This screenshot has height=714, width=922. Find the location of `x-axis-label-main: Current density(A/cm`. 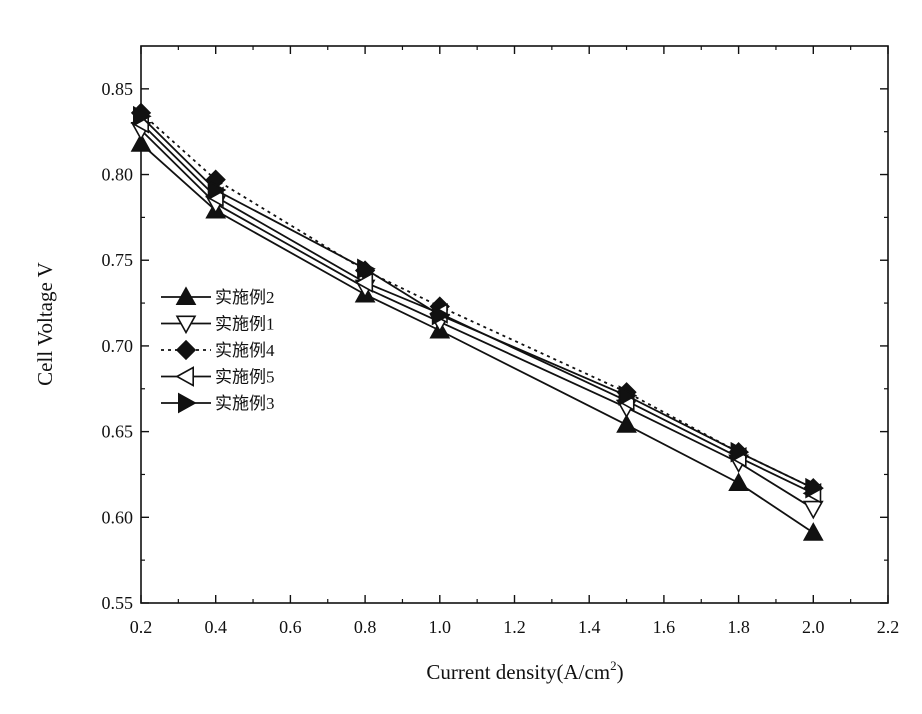

x-axis-label-main: Current density(A/cm is located at coordinates (518, 672).